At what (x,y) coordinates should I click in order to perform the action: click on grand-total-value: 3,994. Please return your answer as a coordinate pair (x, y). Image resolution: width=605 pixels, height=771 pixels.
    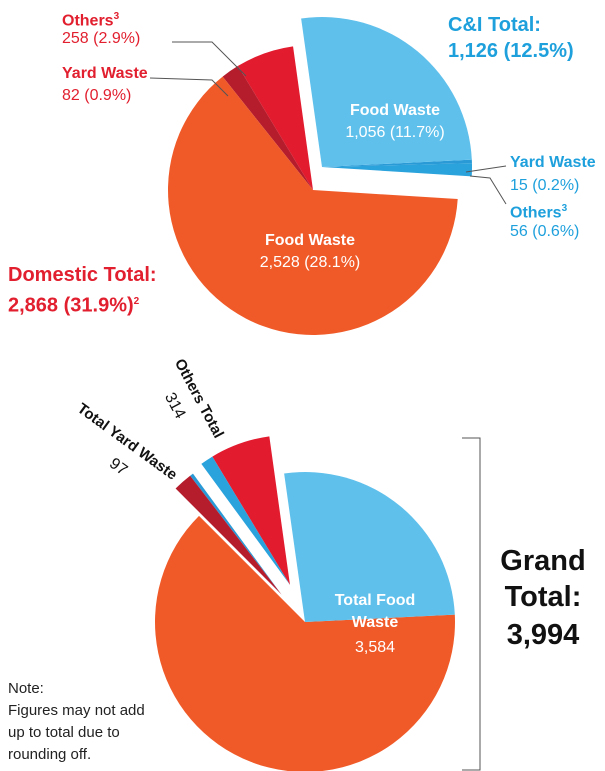
    Looking at the image, I should click on (543, 635).